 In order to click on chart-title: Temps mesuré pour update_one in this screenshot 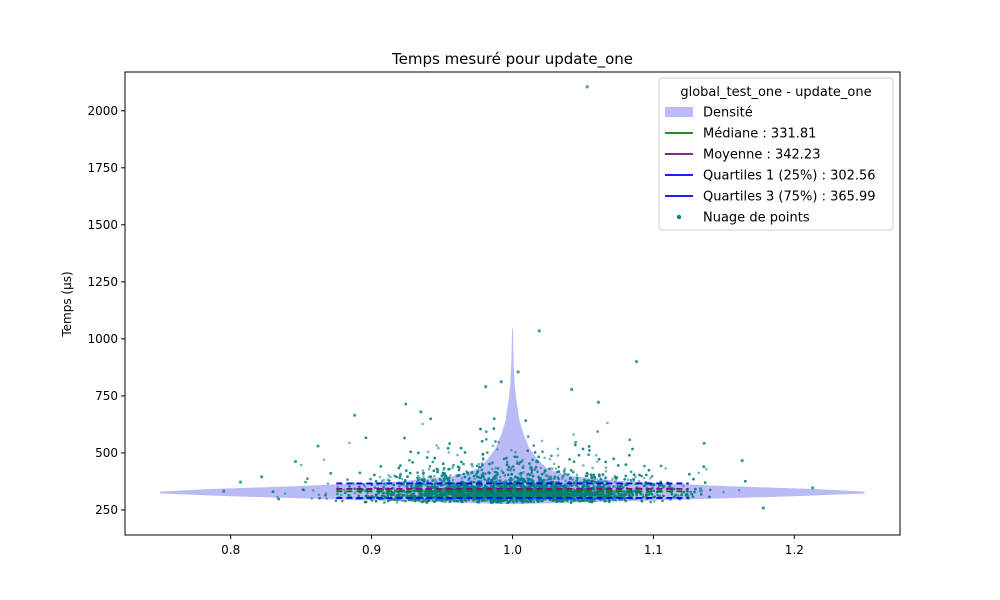, I will do `click(512, 59)`.